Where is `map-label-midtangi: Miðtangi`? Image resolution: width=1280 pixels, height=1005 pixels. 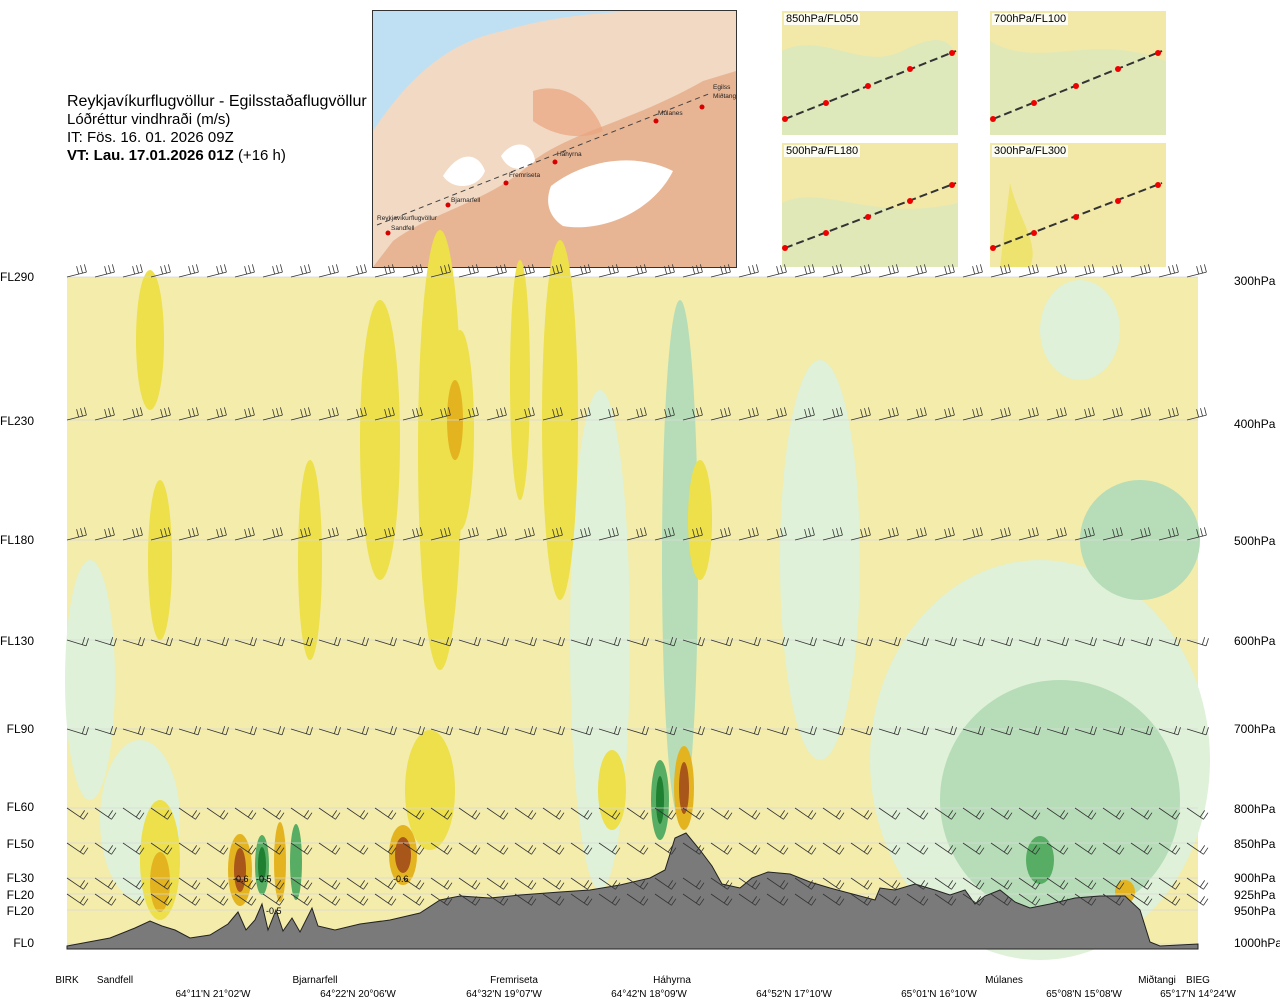
map-label-midtangi: Miðtangi is located at coordinates (724, 96).